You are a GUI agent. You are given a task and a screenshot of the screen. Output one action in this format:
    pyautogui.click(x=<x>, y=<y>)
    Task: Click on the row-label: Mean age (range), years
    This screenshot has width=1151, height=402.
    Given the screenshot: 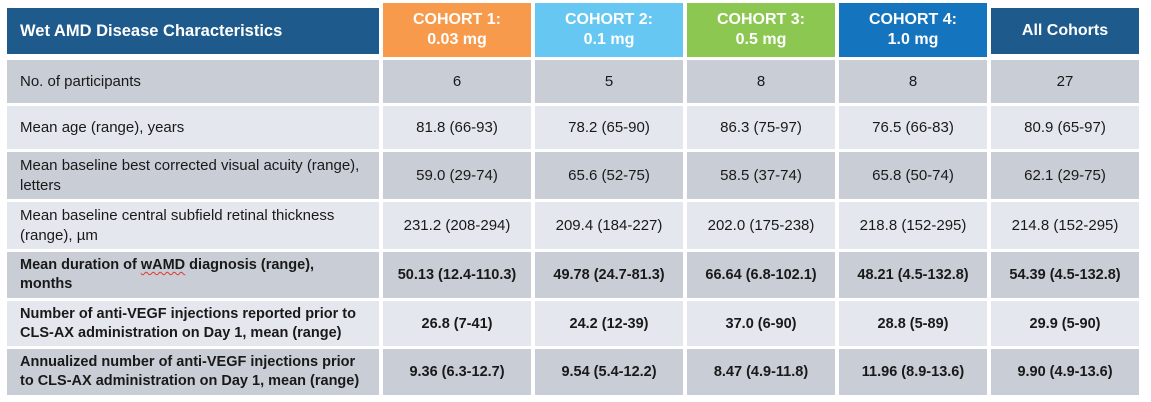 What is the action you would take?
    pyautogui.click(x=193, y=127)
    